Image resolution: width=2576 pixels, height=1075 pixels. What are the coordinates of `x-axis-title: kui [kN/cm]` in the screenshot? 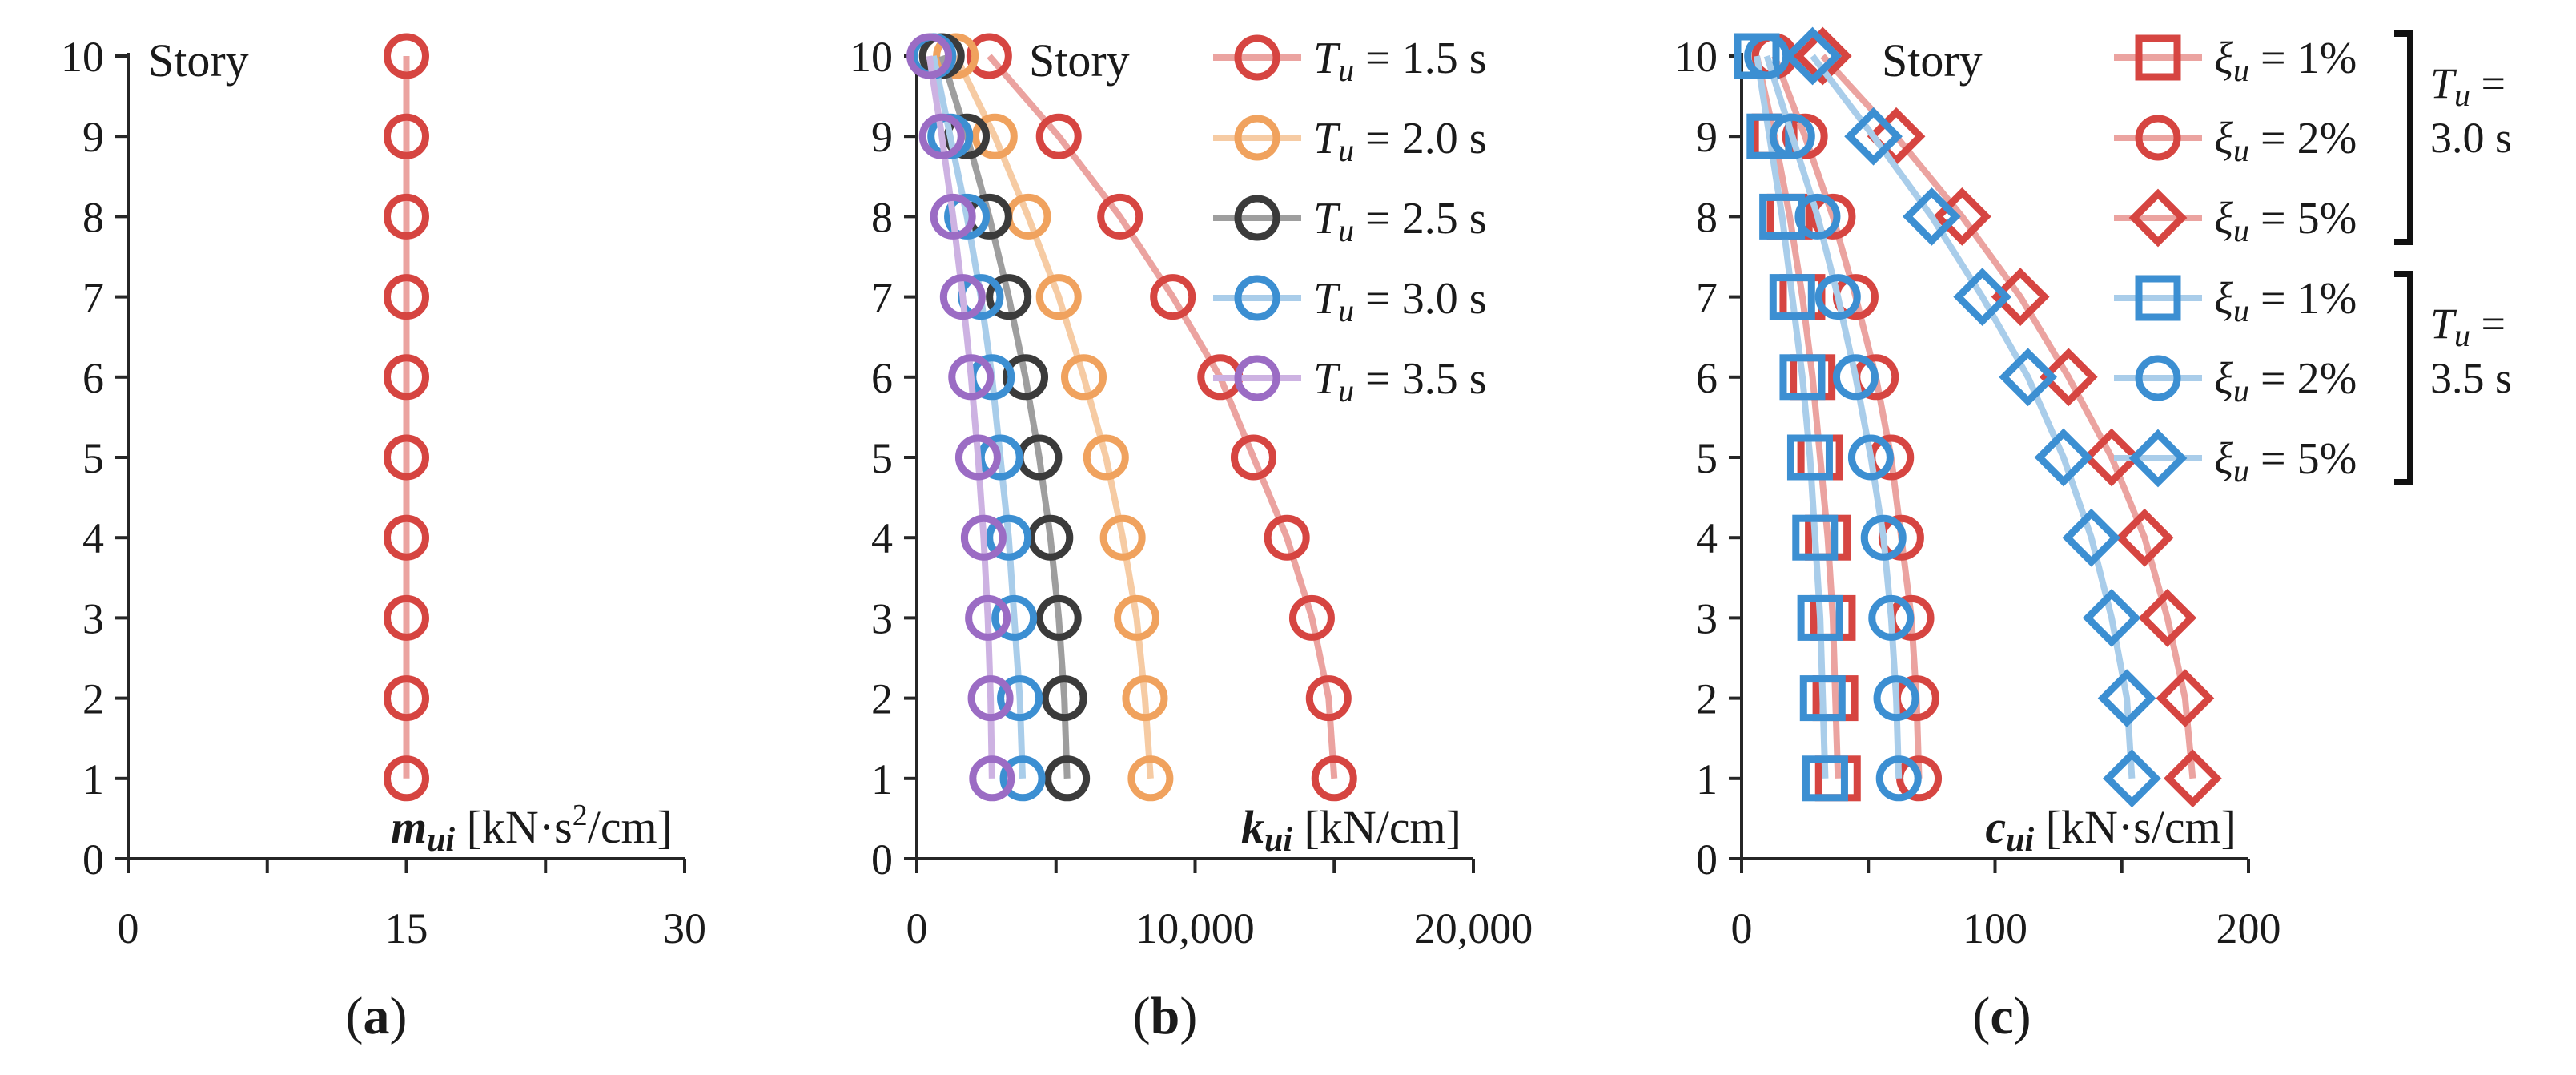 It's located at (1351, 830).